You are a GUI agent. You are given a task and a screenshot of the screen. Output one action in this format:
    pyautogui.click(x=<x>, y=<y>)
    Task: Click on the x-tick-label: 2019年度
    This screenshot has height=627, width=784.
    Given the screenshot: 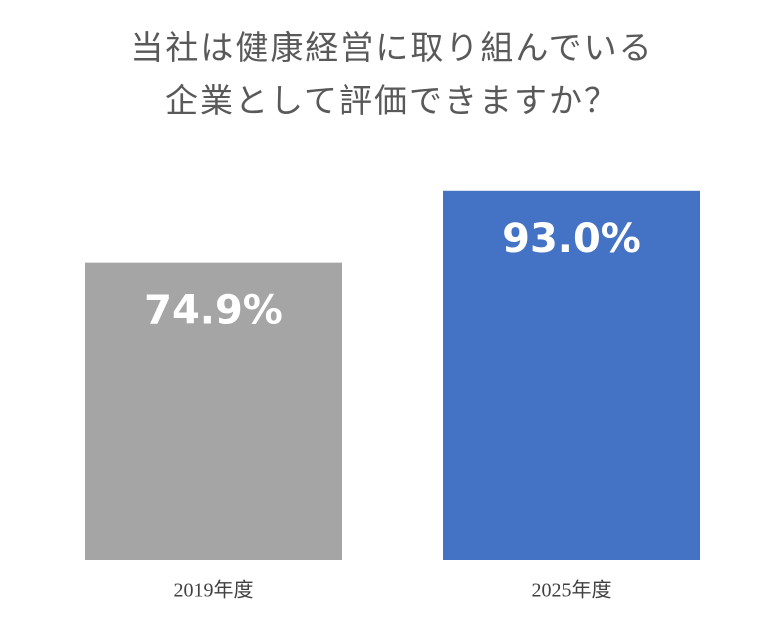 What is the action you would take?
    pyautogui.click(x=214, y=590)
    